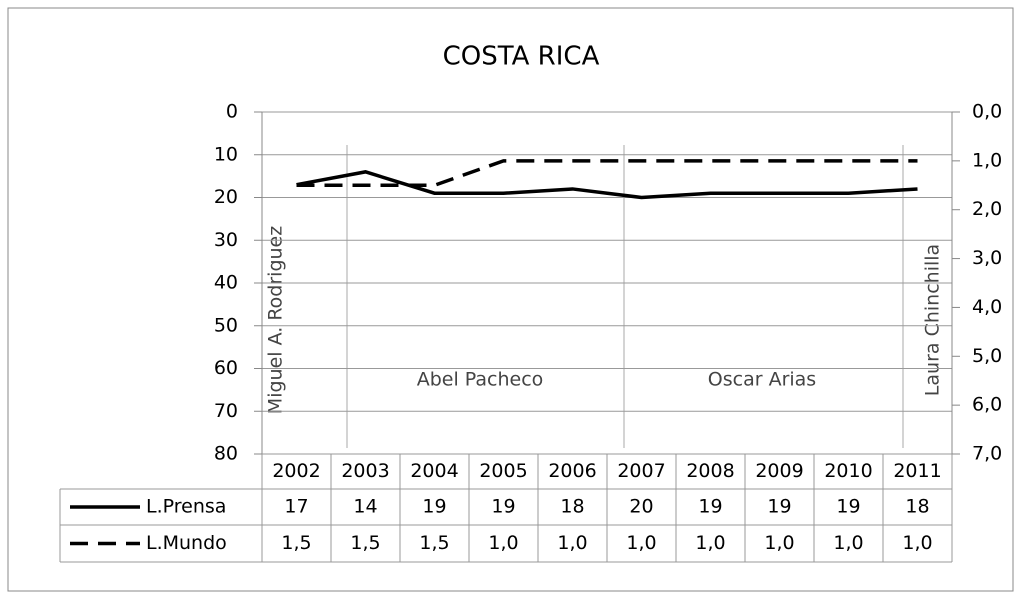 The height and width of the screenshot is (600, 1021). What do you see at coordinates (296, 507) in the screenshot?
I see `table-cell: 17` at bounding box center [296, 507].